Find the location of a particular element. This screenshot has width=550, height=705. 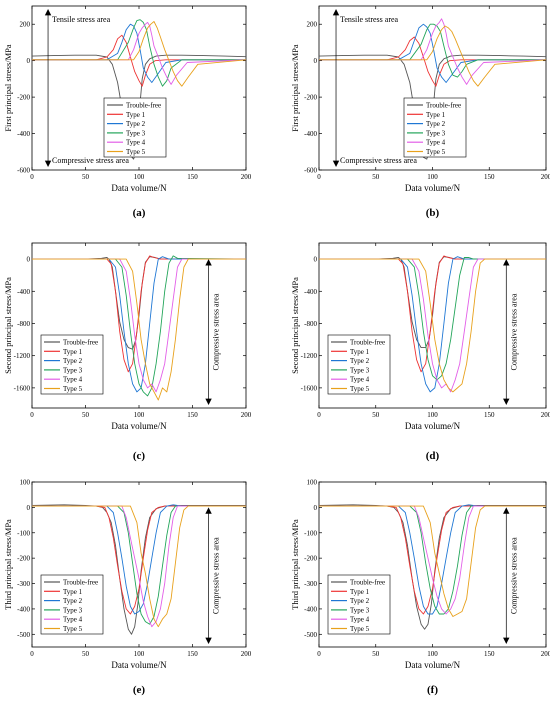

y-tick-label: -600 is located at coordinates (23, 171).